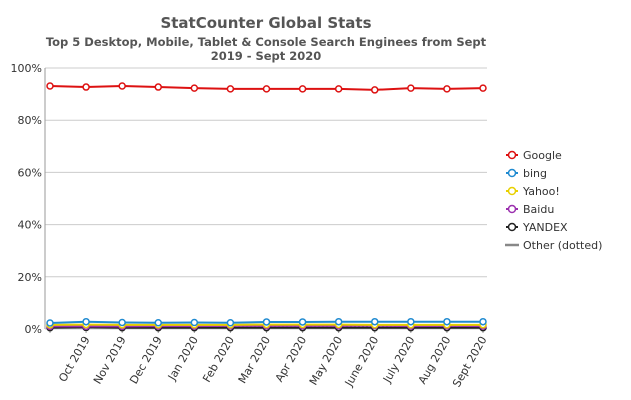 Image resolution: width=631 pixels, height=400 pixels. What do you see at coordinates (361, 361) in the screenshot?
I see `x-tick-label: June 2020` at bounding box center [361, 361].